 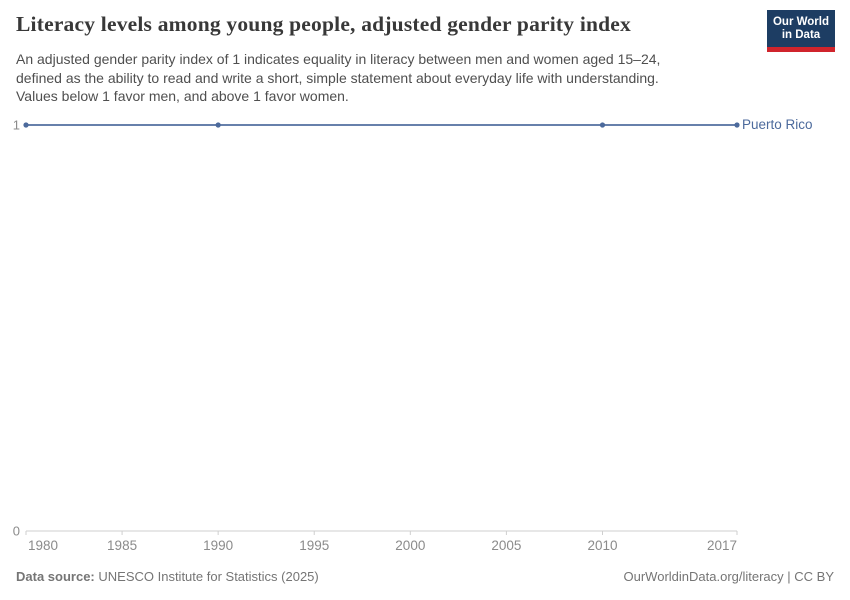 What do you see at coordinates (800, 21) in the screenshot?
I see `owid-logo-line1: Our World` at bounding box center [800, 21].